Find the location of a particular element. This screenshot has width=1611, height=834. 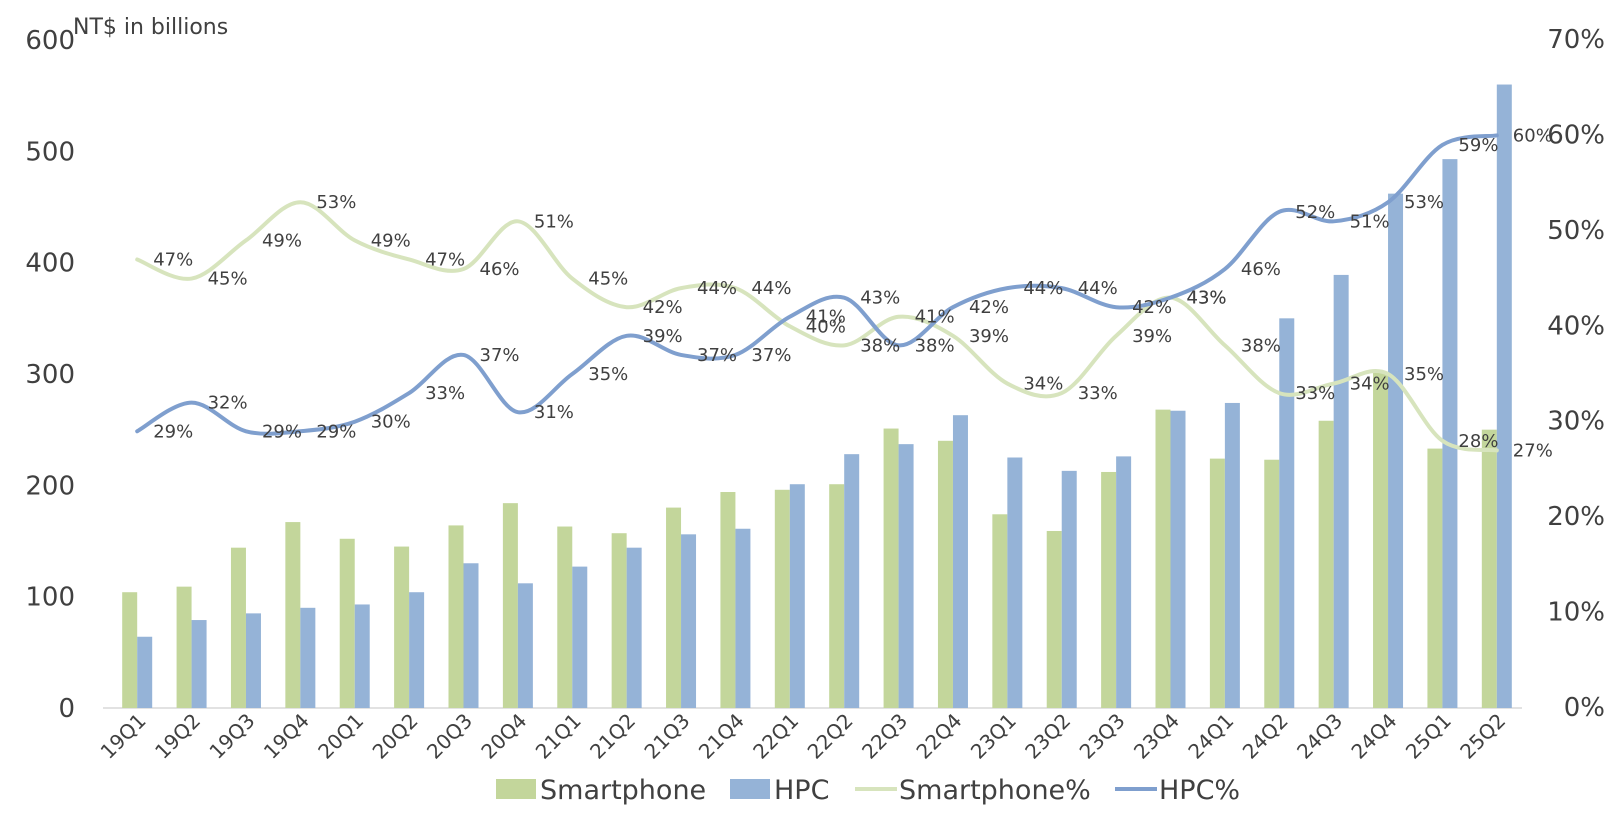

x-tick-label: 20Q2 is located at coordinates (395, 736).